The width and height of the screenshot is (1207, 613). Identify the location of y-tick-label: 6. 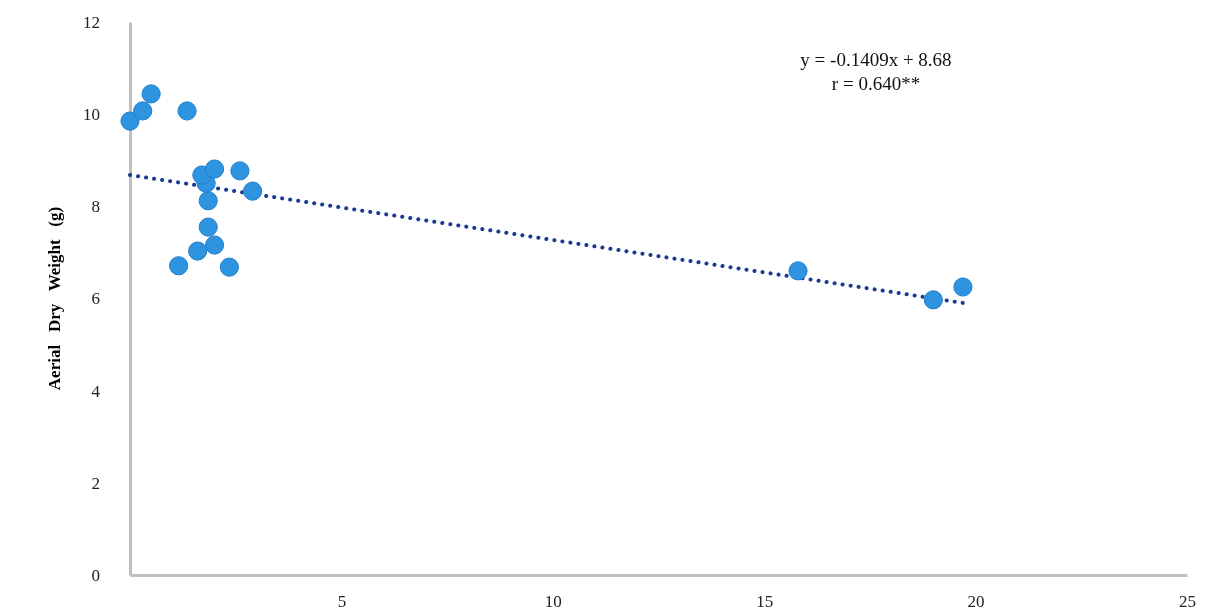
(95, 299).